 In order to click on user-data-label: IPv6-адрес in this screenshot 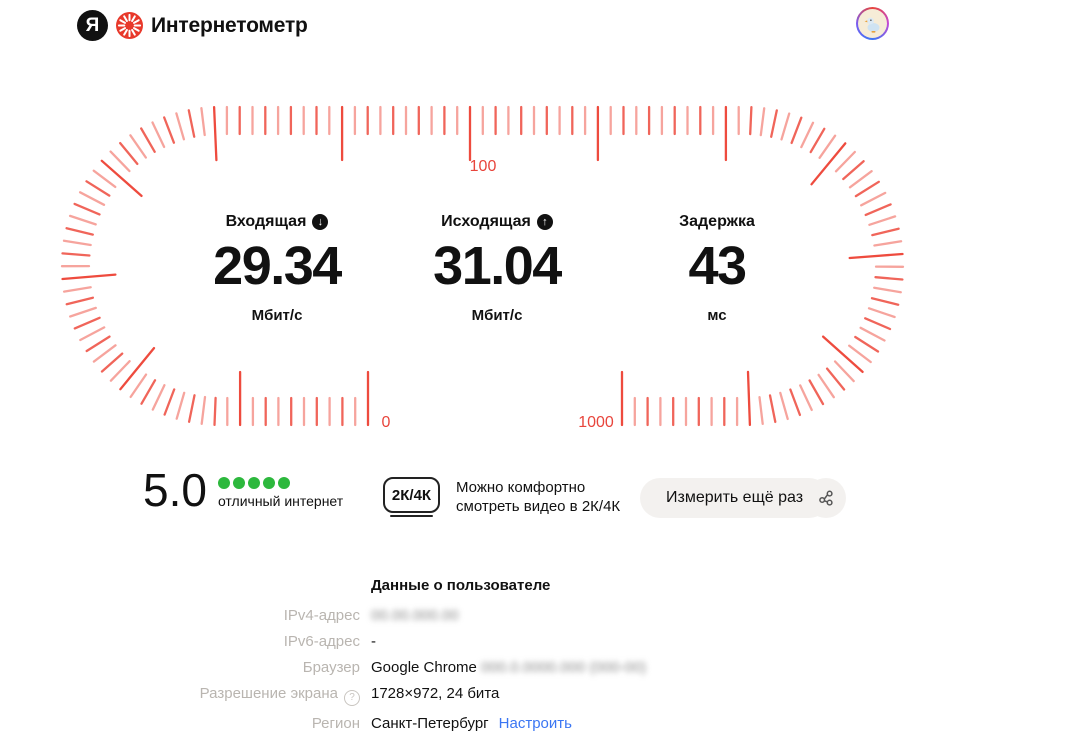, I will do `click(321, 641)`.